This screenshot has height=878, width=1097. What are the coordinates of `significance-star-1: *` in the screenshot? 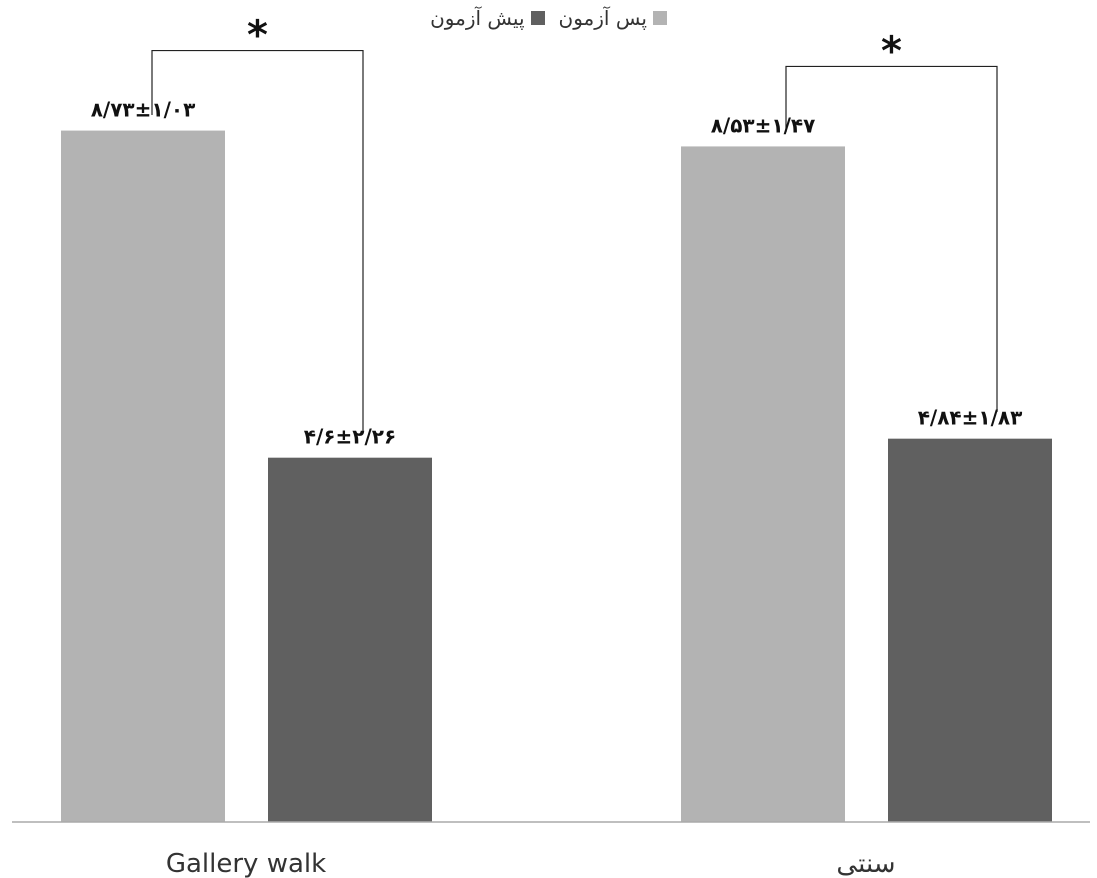 It's located at (891, 51).